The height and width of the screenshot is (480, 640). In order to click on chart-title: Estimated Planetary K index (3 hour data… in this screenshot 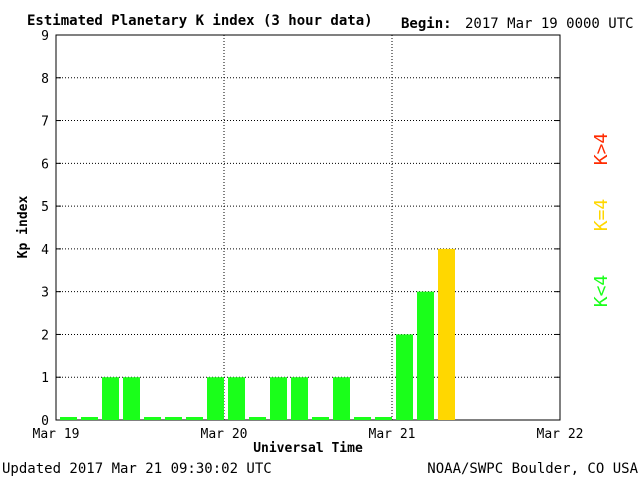, I will do `click(200, 21)`.